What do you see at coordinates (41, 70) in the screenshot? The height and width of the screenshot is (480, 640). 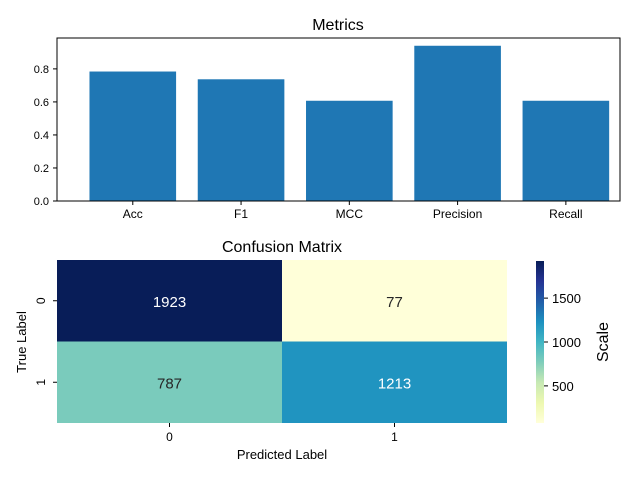 I see `metrics-y-tick-label: 0.8` at bounding box center [41, 70].